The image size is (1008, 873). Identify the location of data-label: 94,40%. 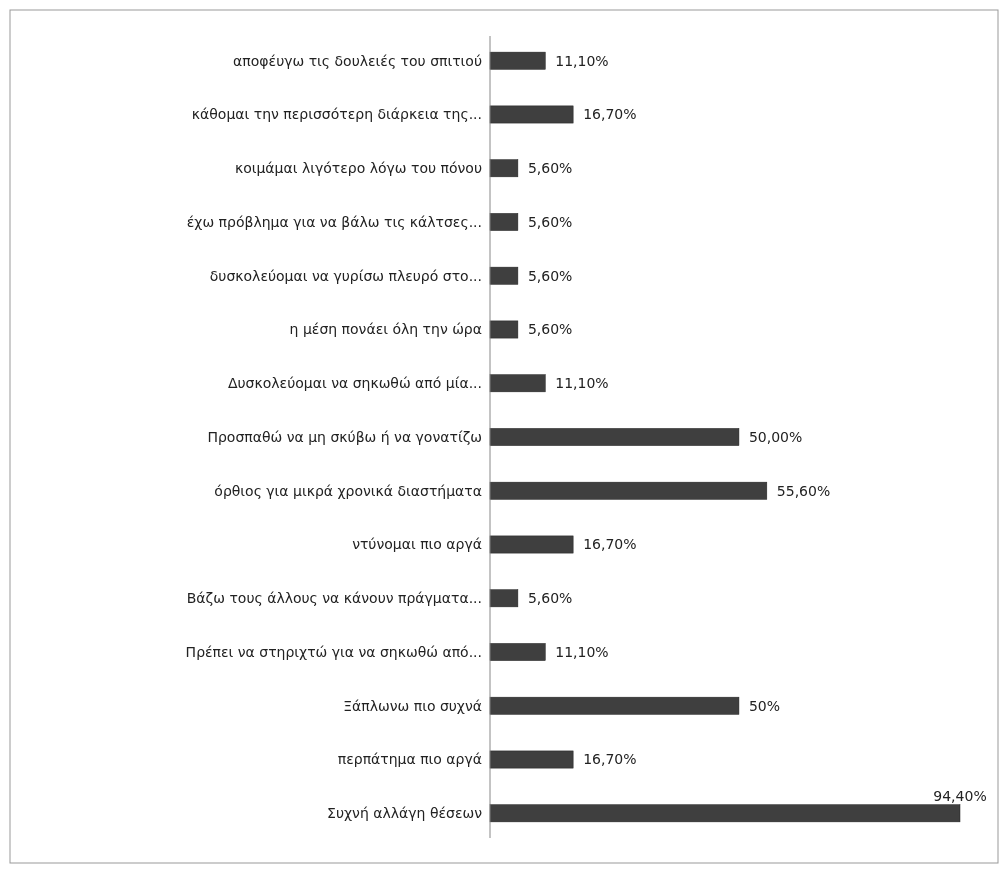
(960, 795).